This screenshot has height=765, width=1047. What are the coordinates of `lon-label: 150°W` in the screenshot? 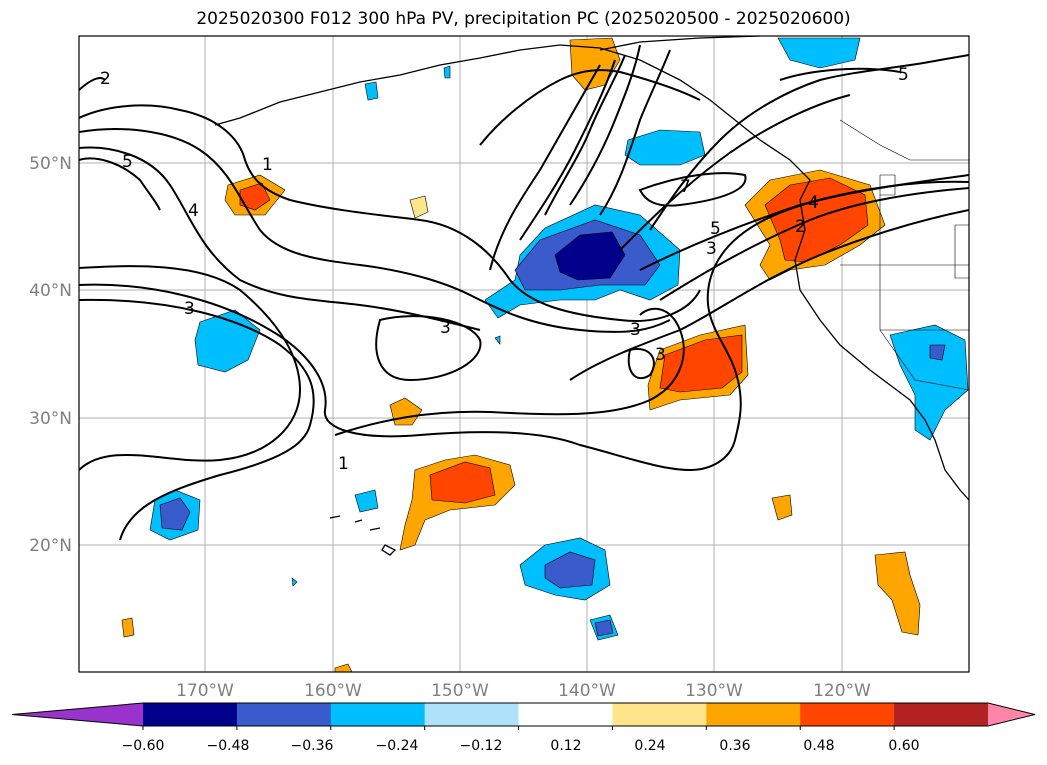 It's located at (460, 691).